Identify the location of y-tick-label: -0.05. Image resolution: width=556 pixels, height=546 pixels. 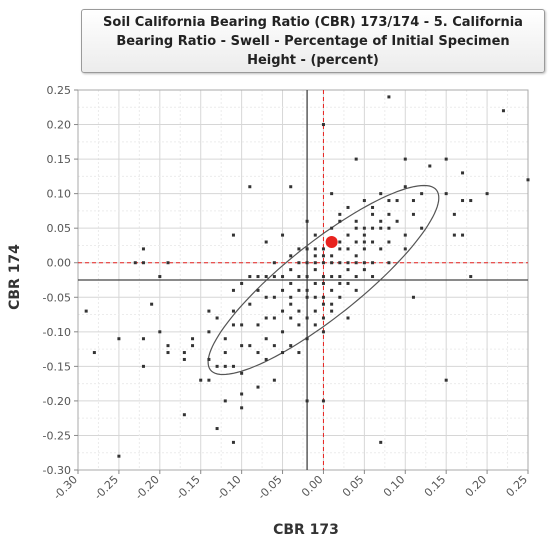
(57, 297).